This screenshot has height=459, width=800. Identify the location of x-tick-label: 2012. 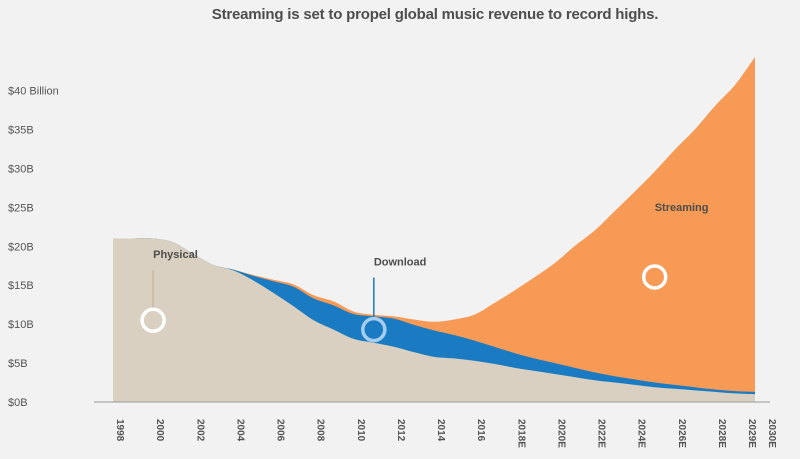
(400, 430).